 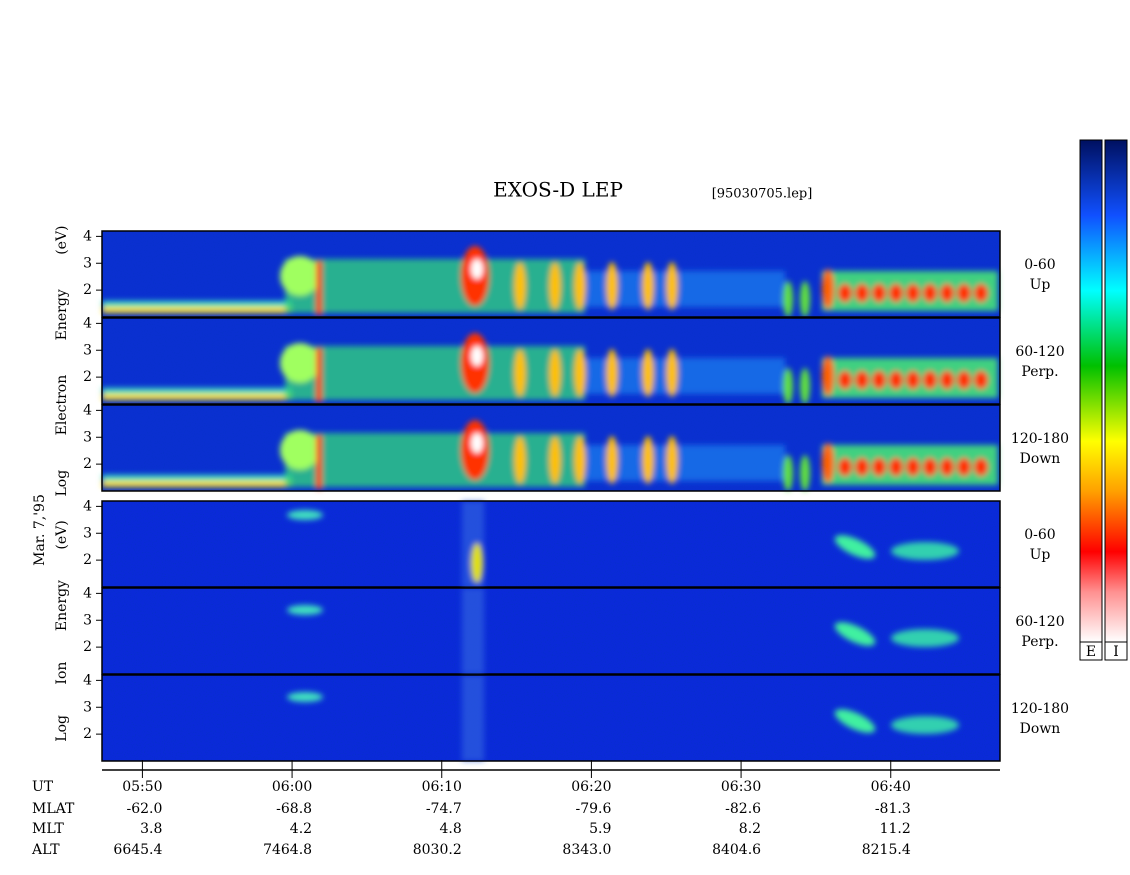 What do you see at coordinates (750, 829) in the screenshot?
I see `ephemeris-value: 8.2` at bounding box center [750, 829].